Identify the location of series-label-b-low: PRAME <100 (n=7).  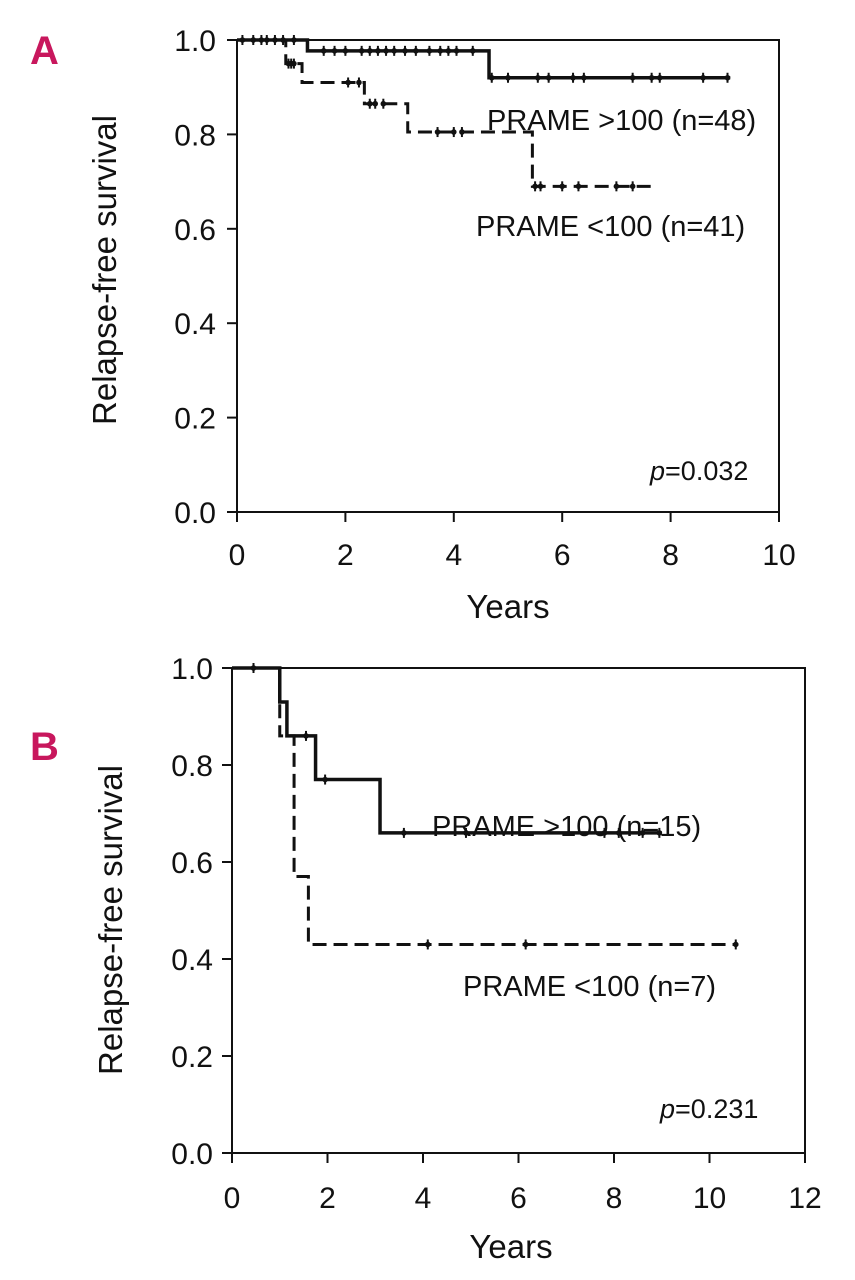
(589, 987).